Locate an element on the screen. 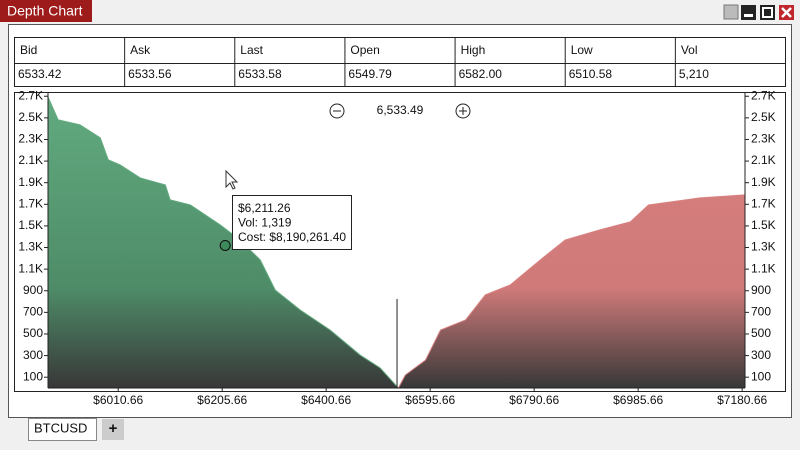  table-header: Last is located at coordinates (251, 50).